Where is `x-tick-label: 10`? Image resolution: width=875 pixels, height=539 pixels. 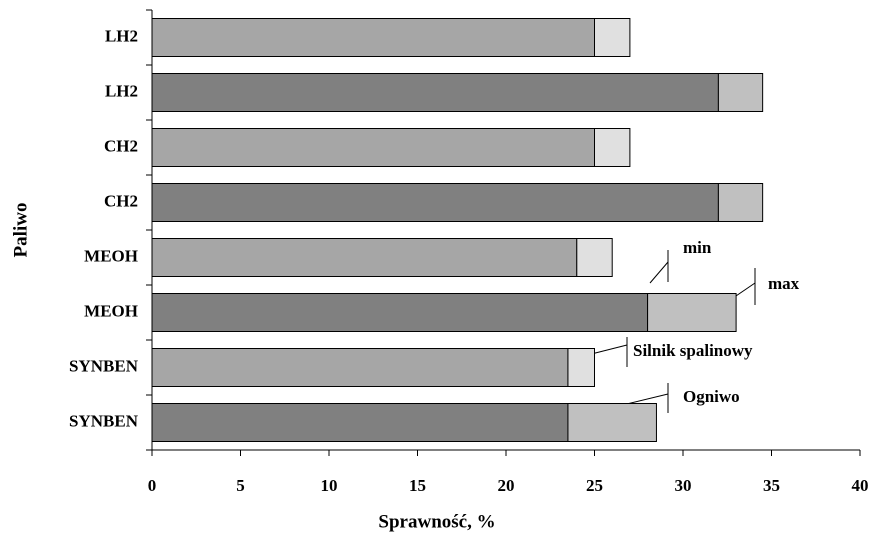
x-tick-label: 10 is located at coordinates (329, 485).